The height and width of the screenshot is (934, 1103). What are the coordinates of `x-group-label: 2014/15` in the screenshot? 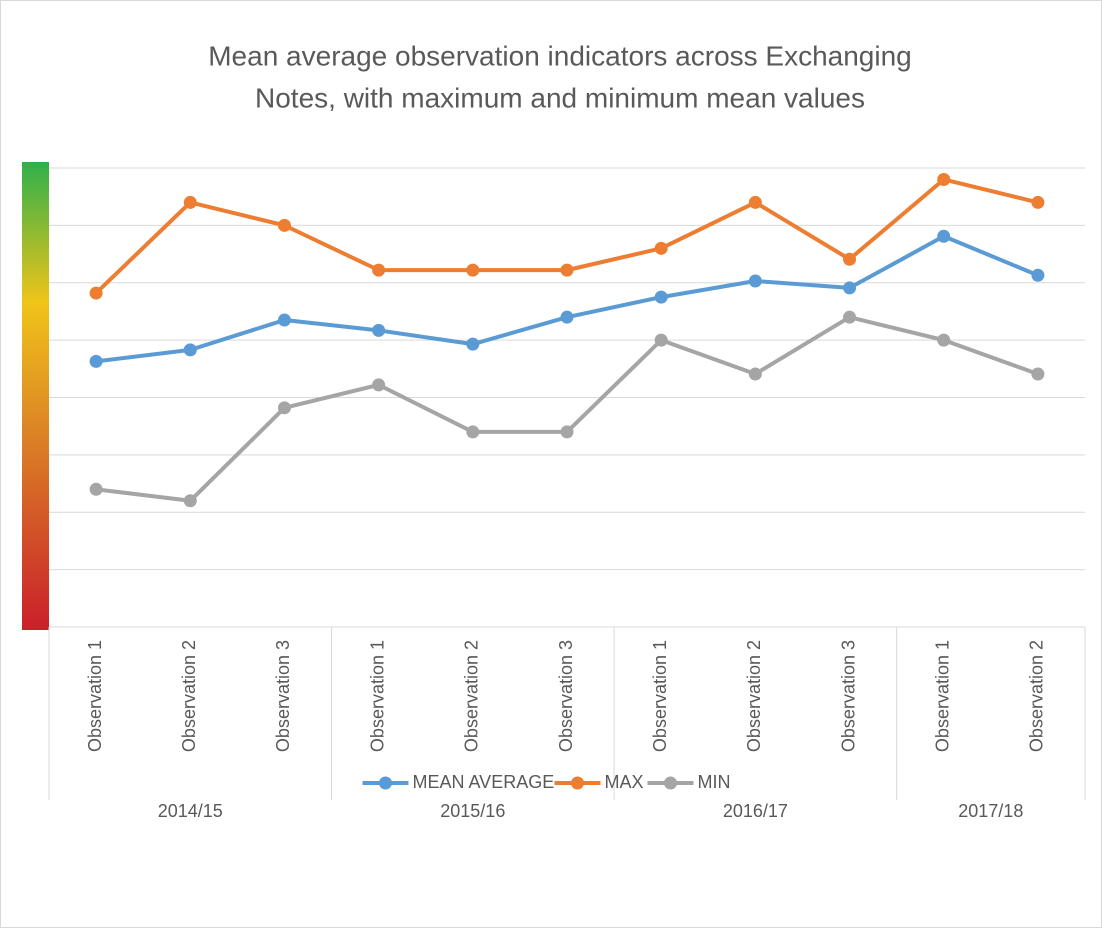 It's located at (190, 811).